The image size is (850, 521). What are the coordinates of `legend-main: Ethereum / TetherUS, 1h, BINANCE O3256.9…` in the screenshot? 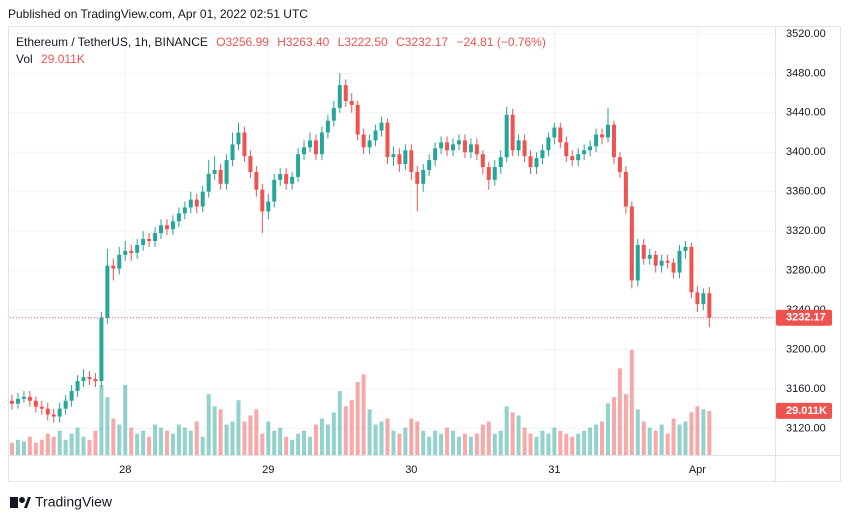 It's located at (283, 42).